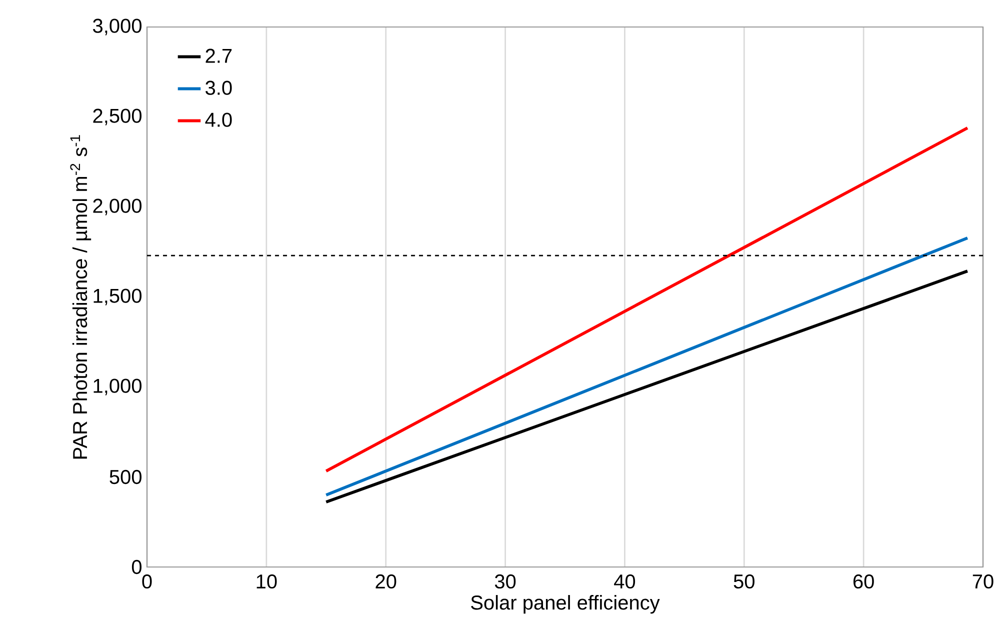  I want to click on x-tick-label: 20, so click(386, 581).